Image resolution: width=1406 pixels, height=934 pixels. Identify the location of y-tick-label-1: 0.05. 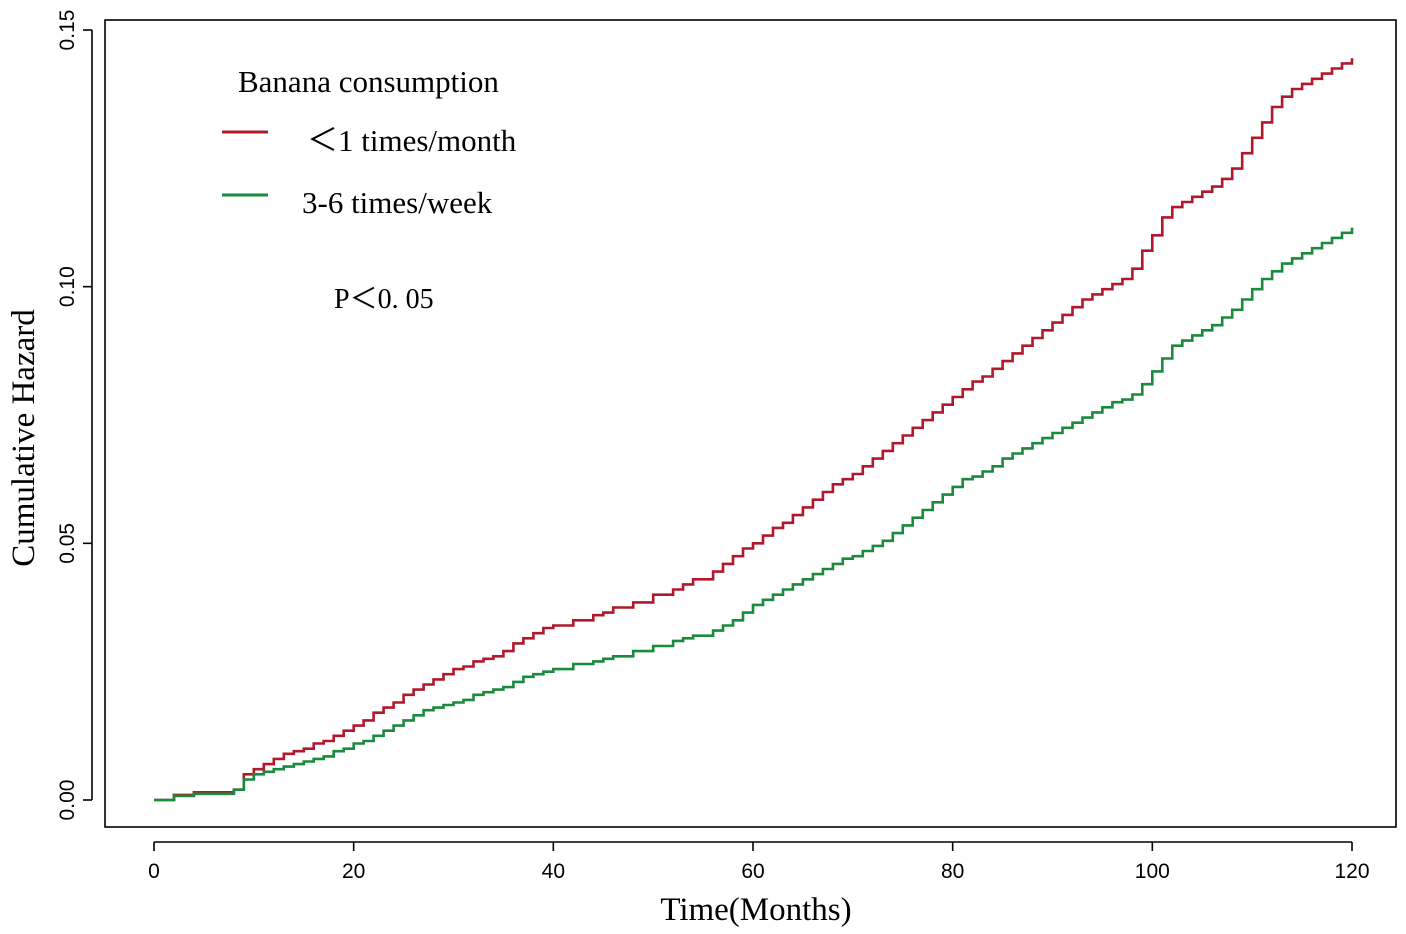
(67, 543).